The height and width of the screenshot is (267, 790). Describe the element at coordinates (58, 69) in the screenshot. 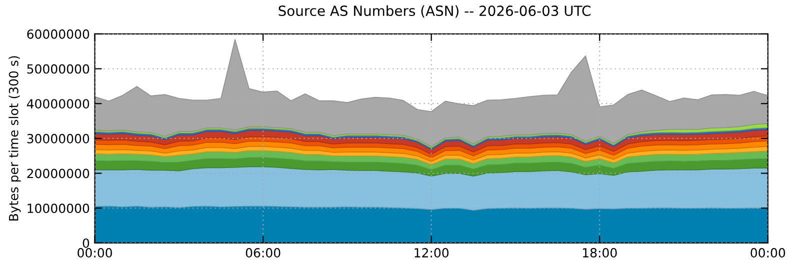

I see `y-tick-label: 50000000` at that location.